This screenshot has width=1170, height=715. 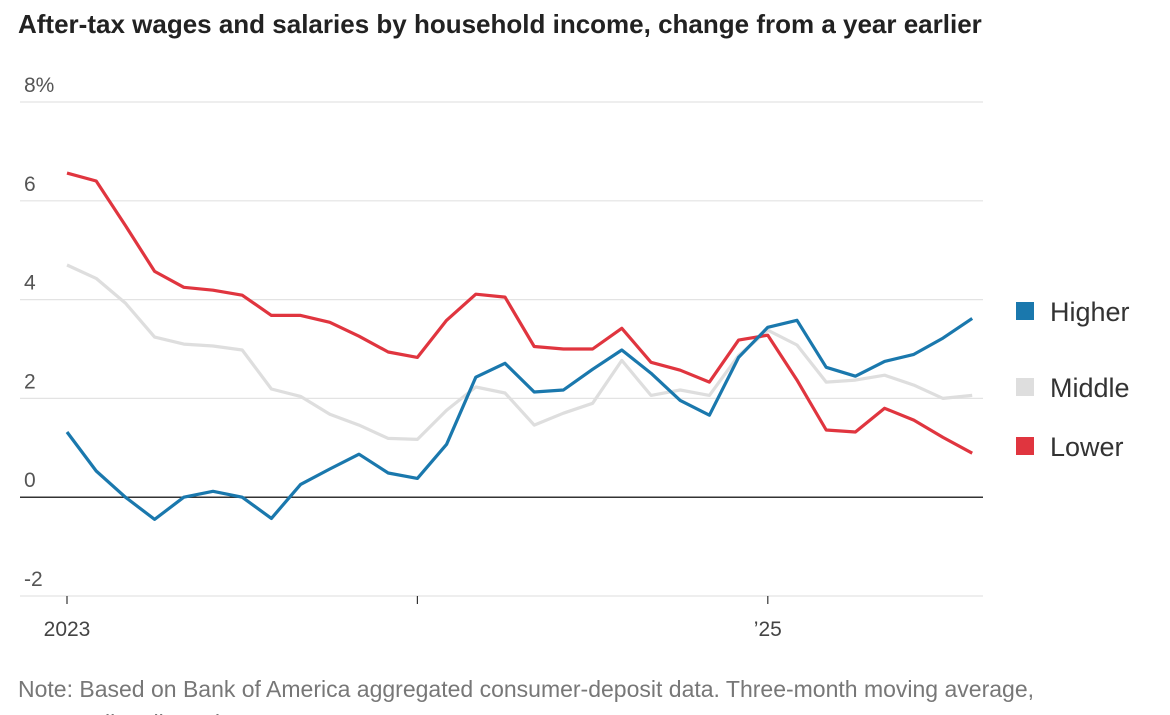 What do you see at coordinates (30, 381) in the screenshot?
I see `y-tick-label: 2` at bounding box center [30, 381].